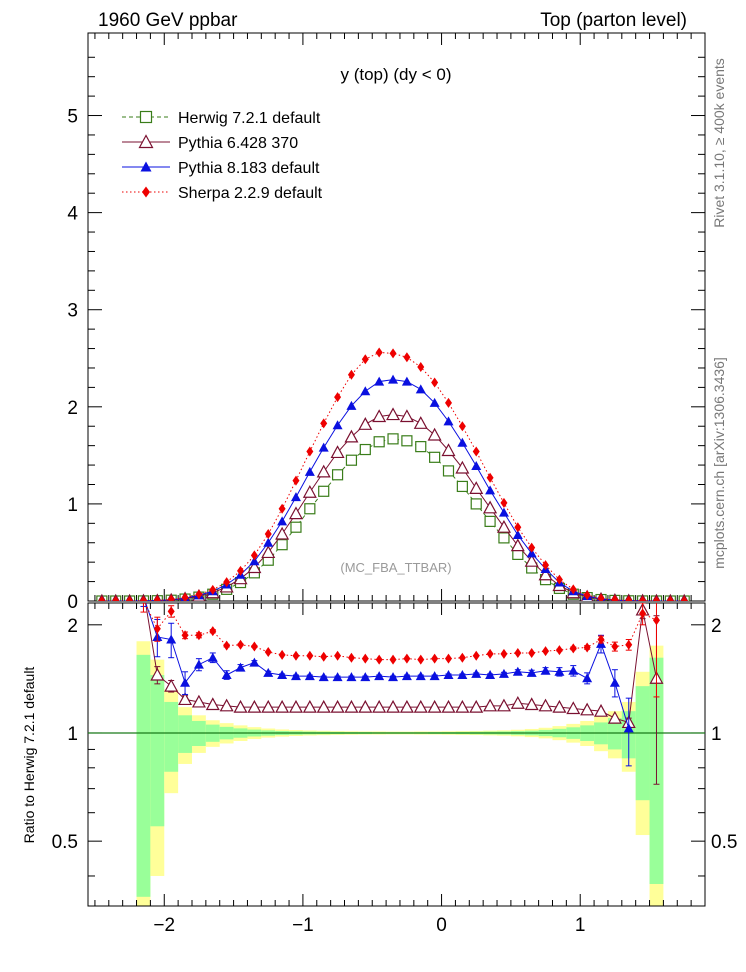  I want to click on x-tick-label: 1, so click(580, 925).